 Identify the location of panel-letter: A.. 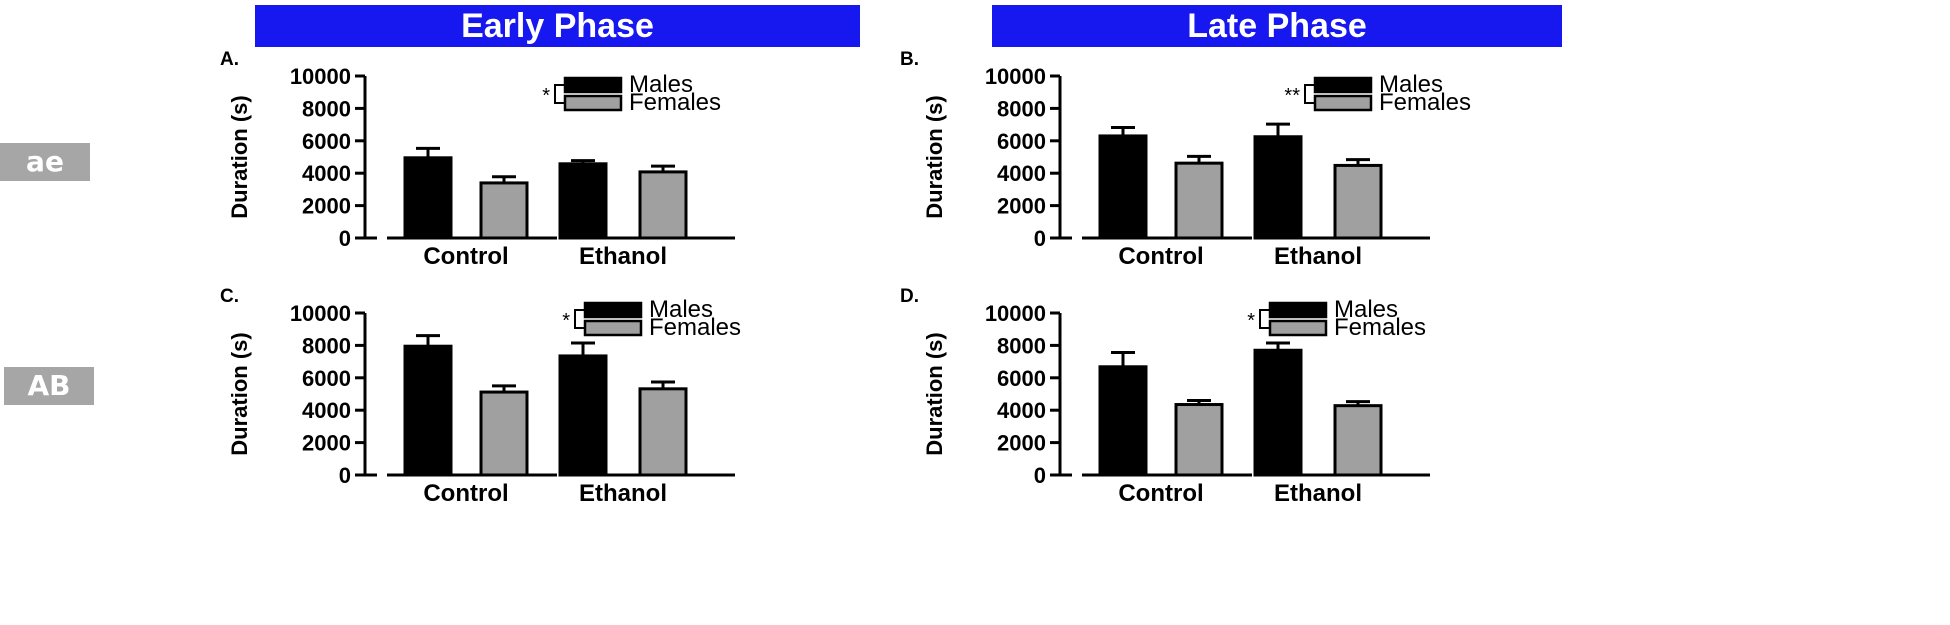
(229, 59).